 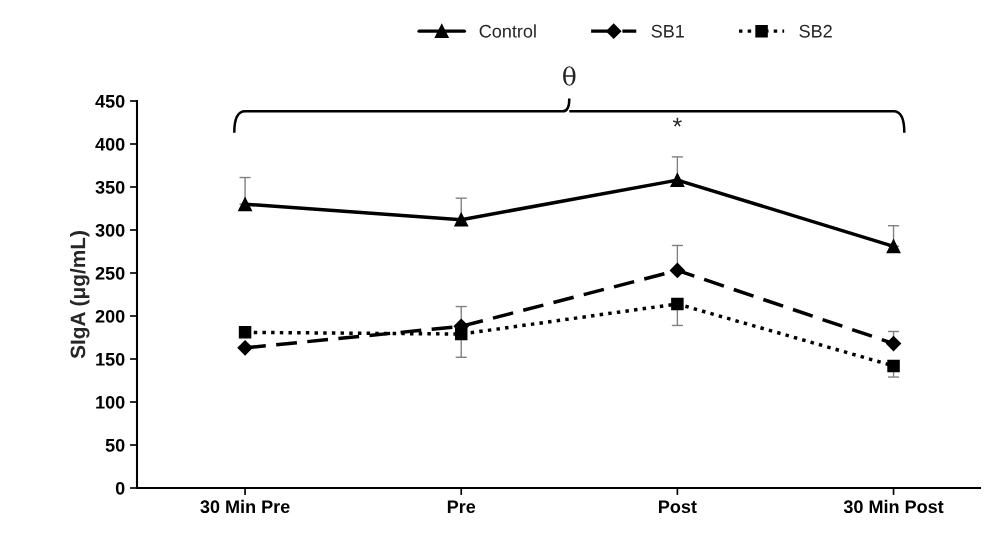 I want to click on x-tick-label: 30 Min Post, so click(x=893, y=506).